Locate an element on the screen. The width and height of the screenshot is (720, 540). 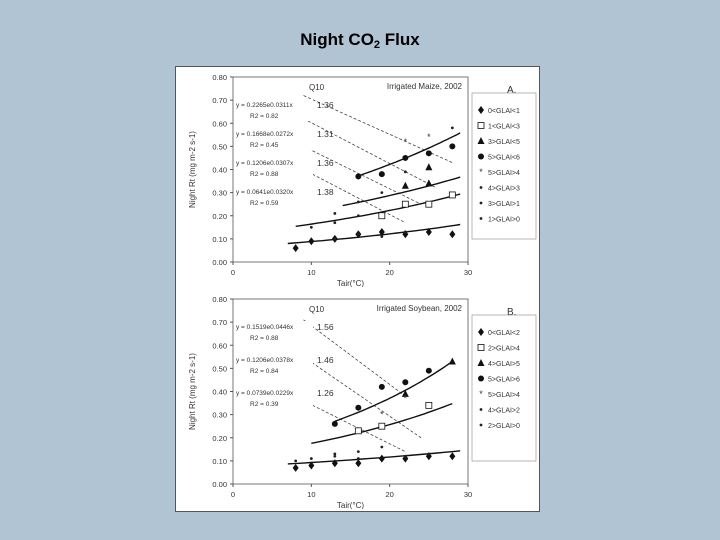
panel-letter: A. is located at coordinates (511, 90).